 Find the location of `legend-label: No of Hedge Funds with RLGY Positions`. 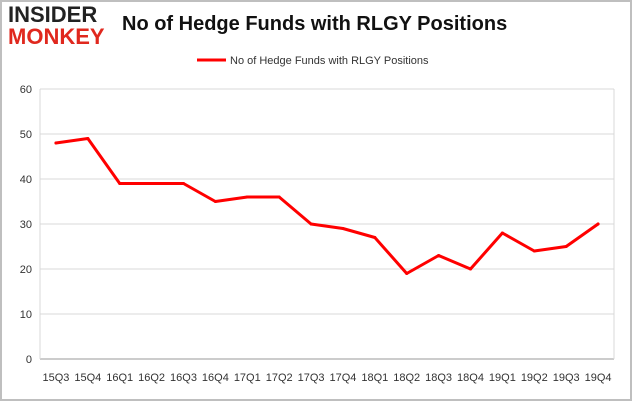

legend-label: No of Hedge Funds with RLGY Positions is located at coordinates (329, 61).